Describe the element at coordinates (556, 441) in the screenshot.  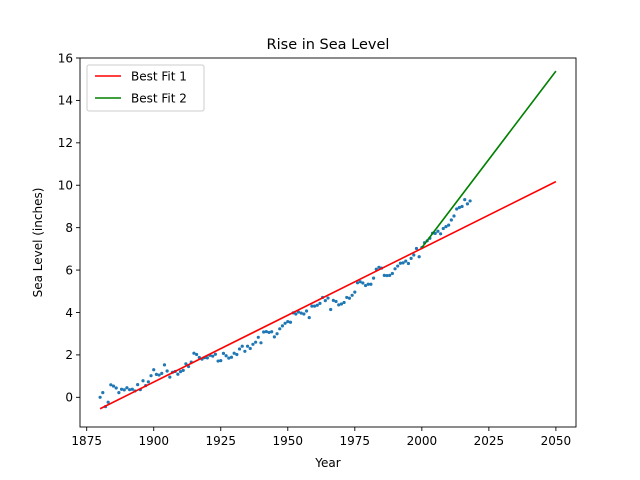
I see `x-tick-label: 2050` at that location.